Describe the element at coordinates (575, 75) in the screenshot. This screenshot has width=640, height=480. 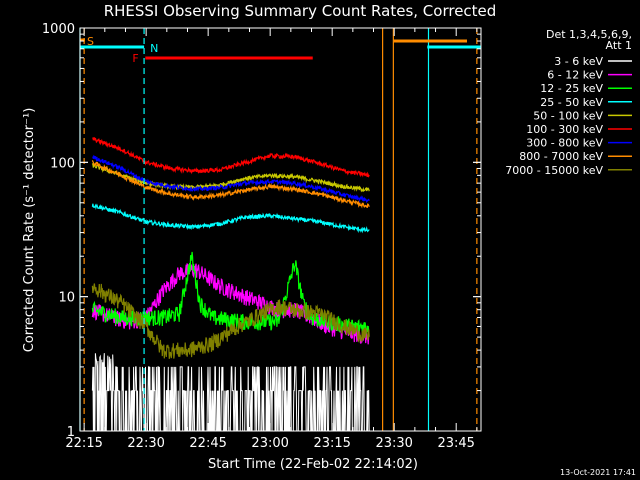
I see `legend-label-2: 6 - 12 keV` at that location.